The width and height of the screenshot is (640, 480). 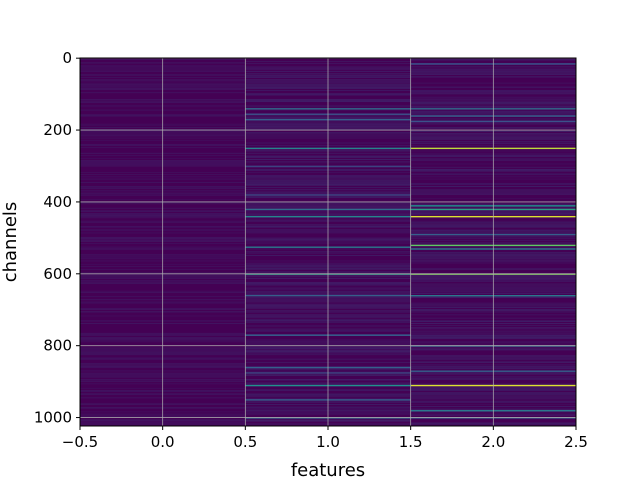 I want to click on y-tick-label: 200, so click(x=57, y=130).